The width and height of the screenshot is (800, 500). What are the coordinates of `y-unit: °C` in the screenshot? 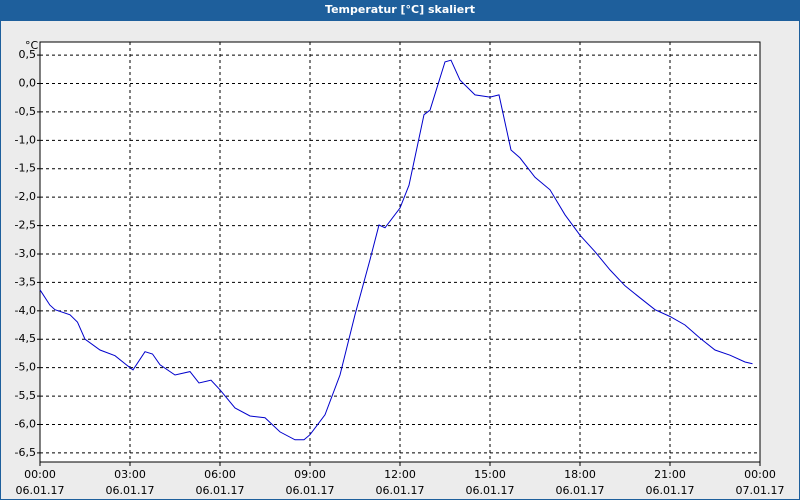 It's located at (32, 45).